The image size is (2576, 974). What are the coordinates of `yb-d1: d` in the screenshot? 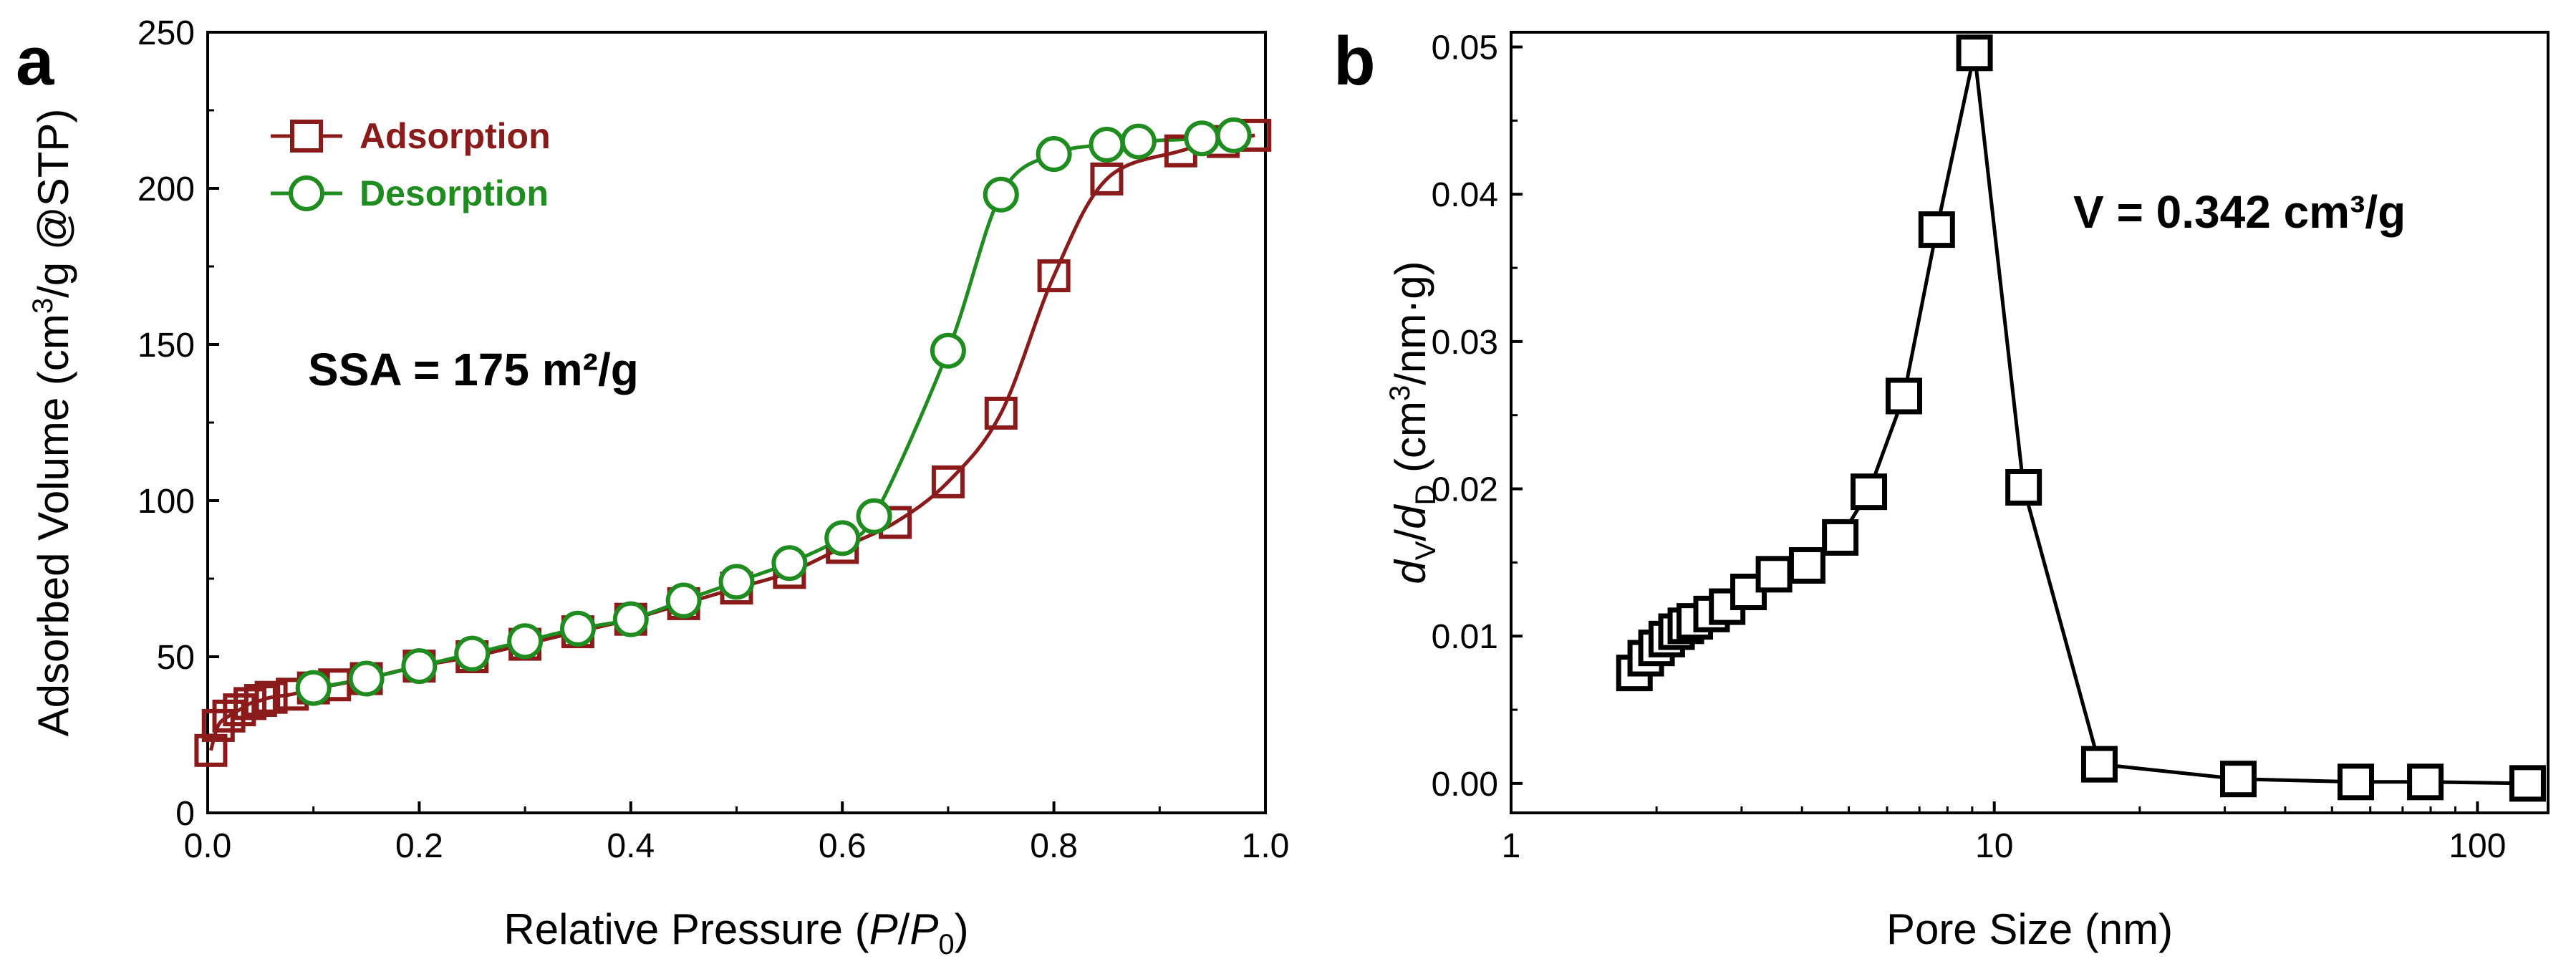 It's located at (1410, 571).